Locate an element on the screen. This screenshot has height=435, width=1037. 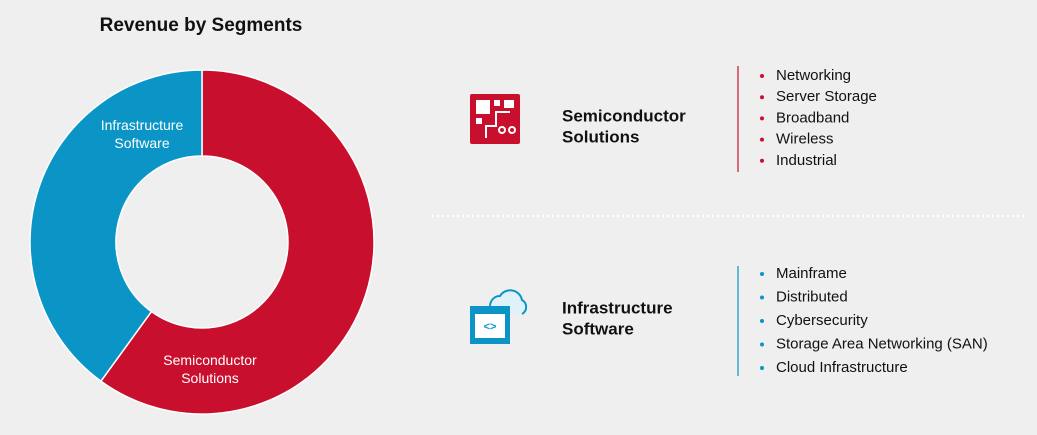
segment-item: Wireless is located at coordinates (805, 139).